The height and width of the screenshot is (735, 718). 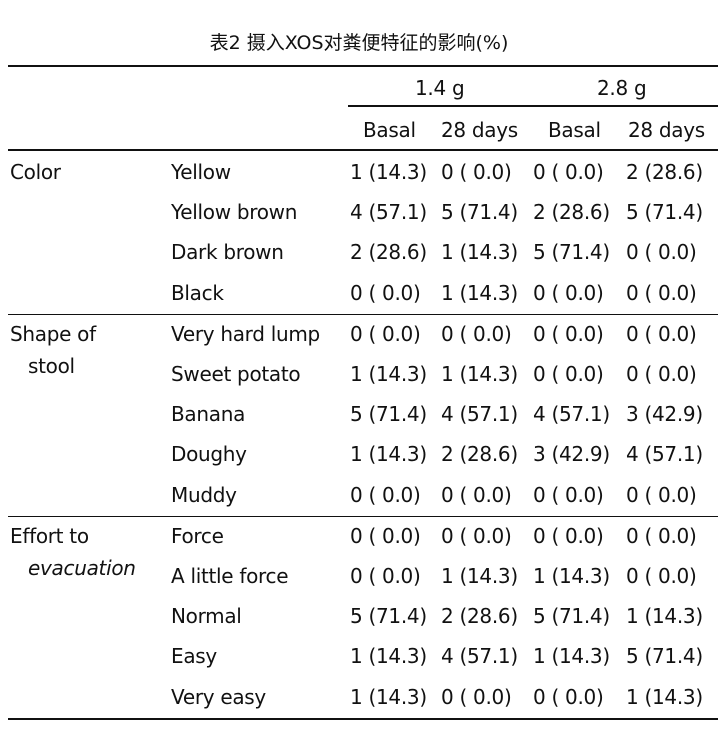 I want to click on category-label: evacuation, so click(x=82, y=567).